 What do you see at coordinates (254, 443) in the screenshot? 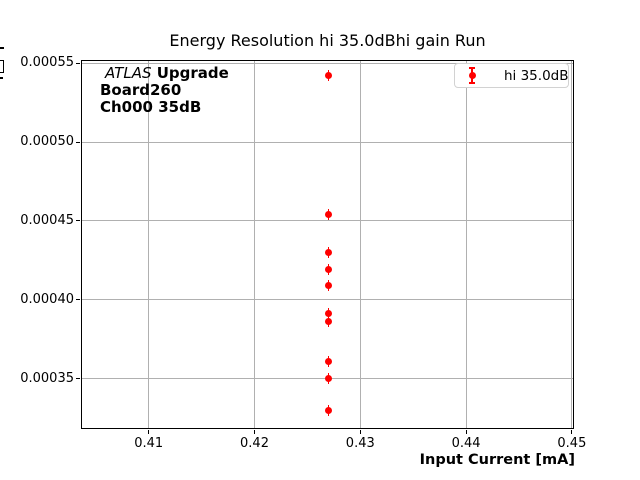
I see `x-tick-label: 0.42` at bounding box center [254, 443].